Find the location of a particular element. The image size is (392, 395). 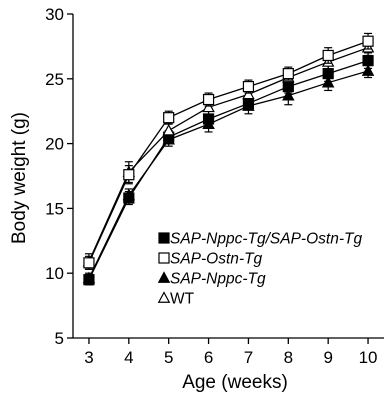

legend-label: SAP-Nppc-Tg/SAP-Ostn-Tg is located at coordinates (266, 239).